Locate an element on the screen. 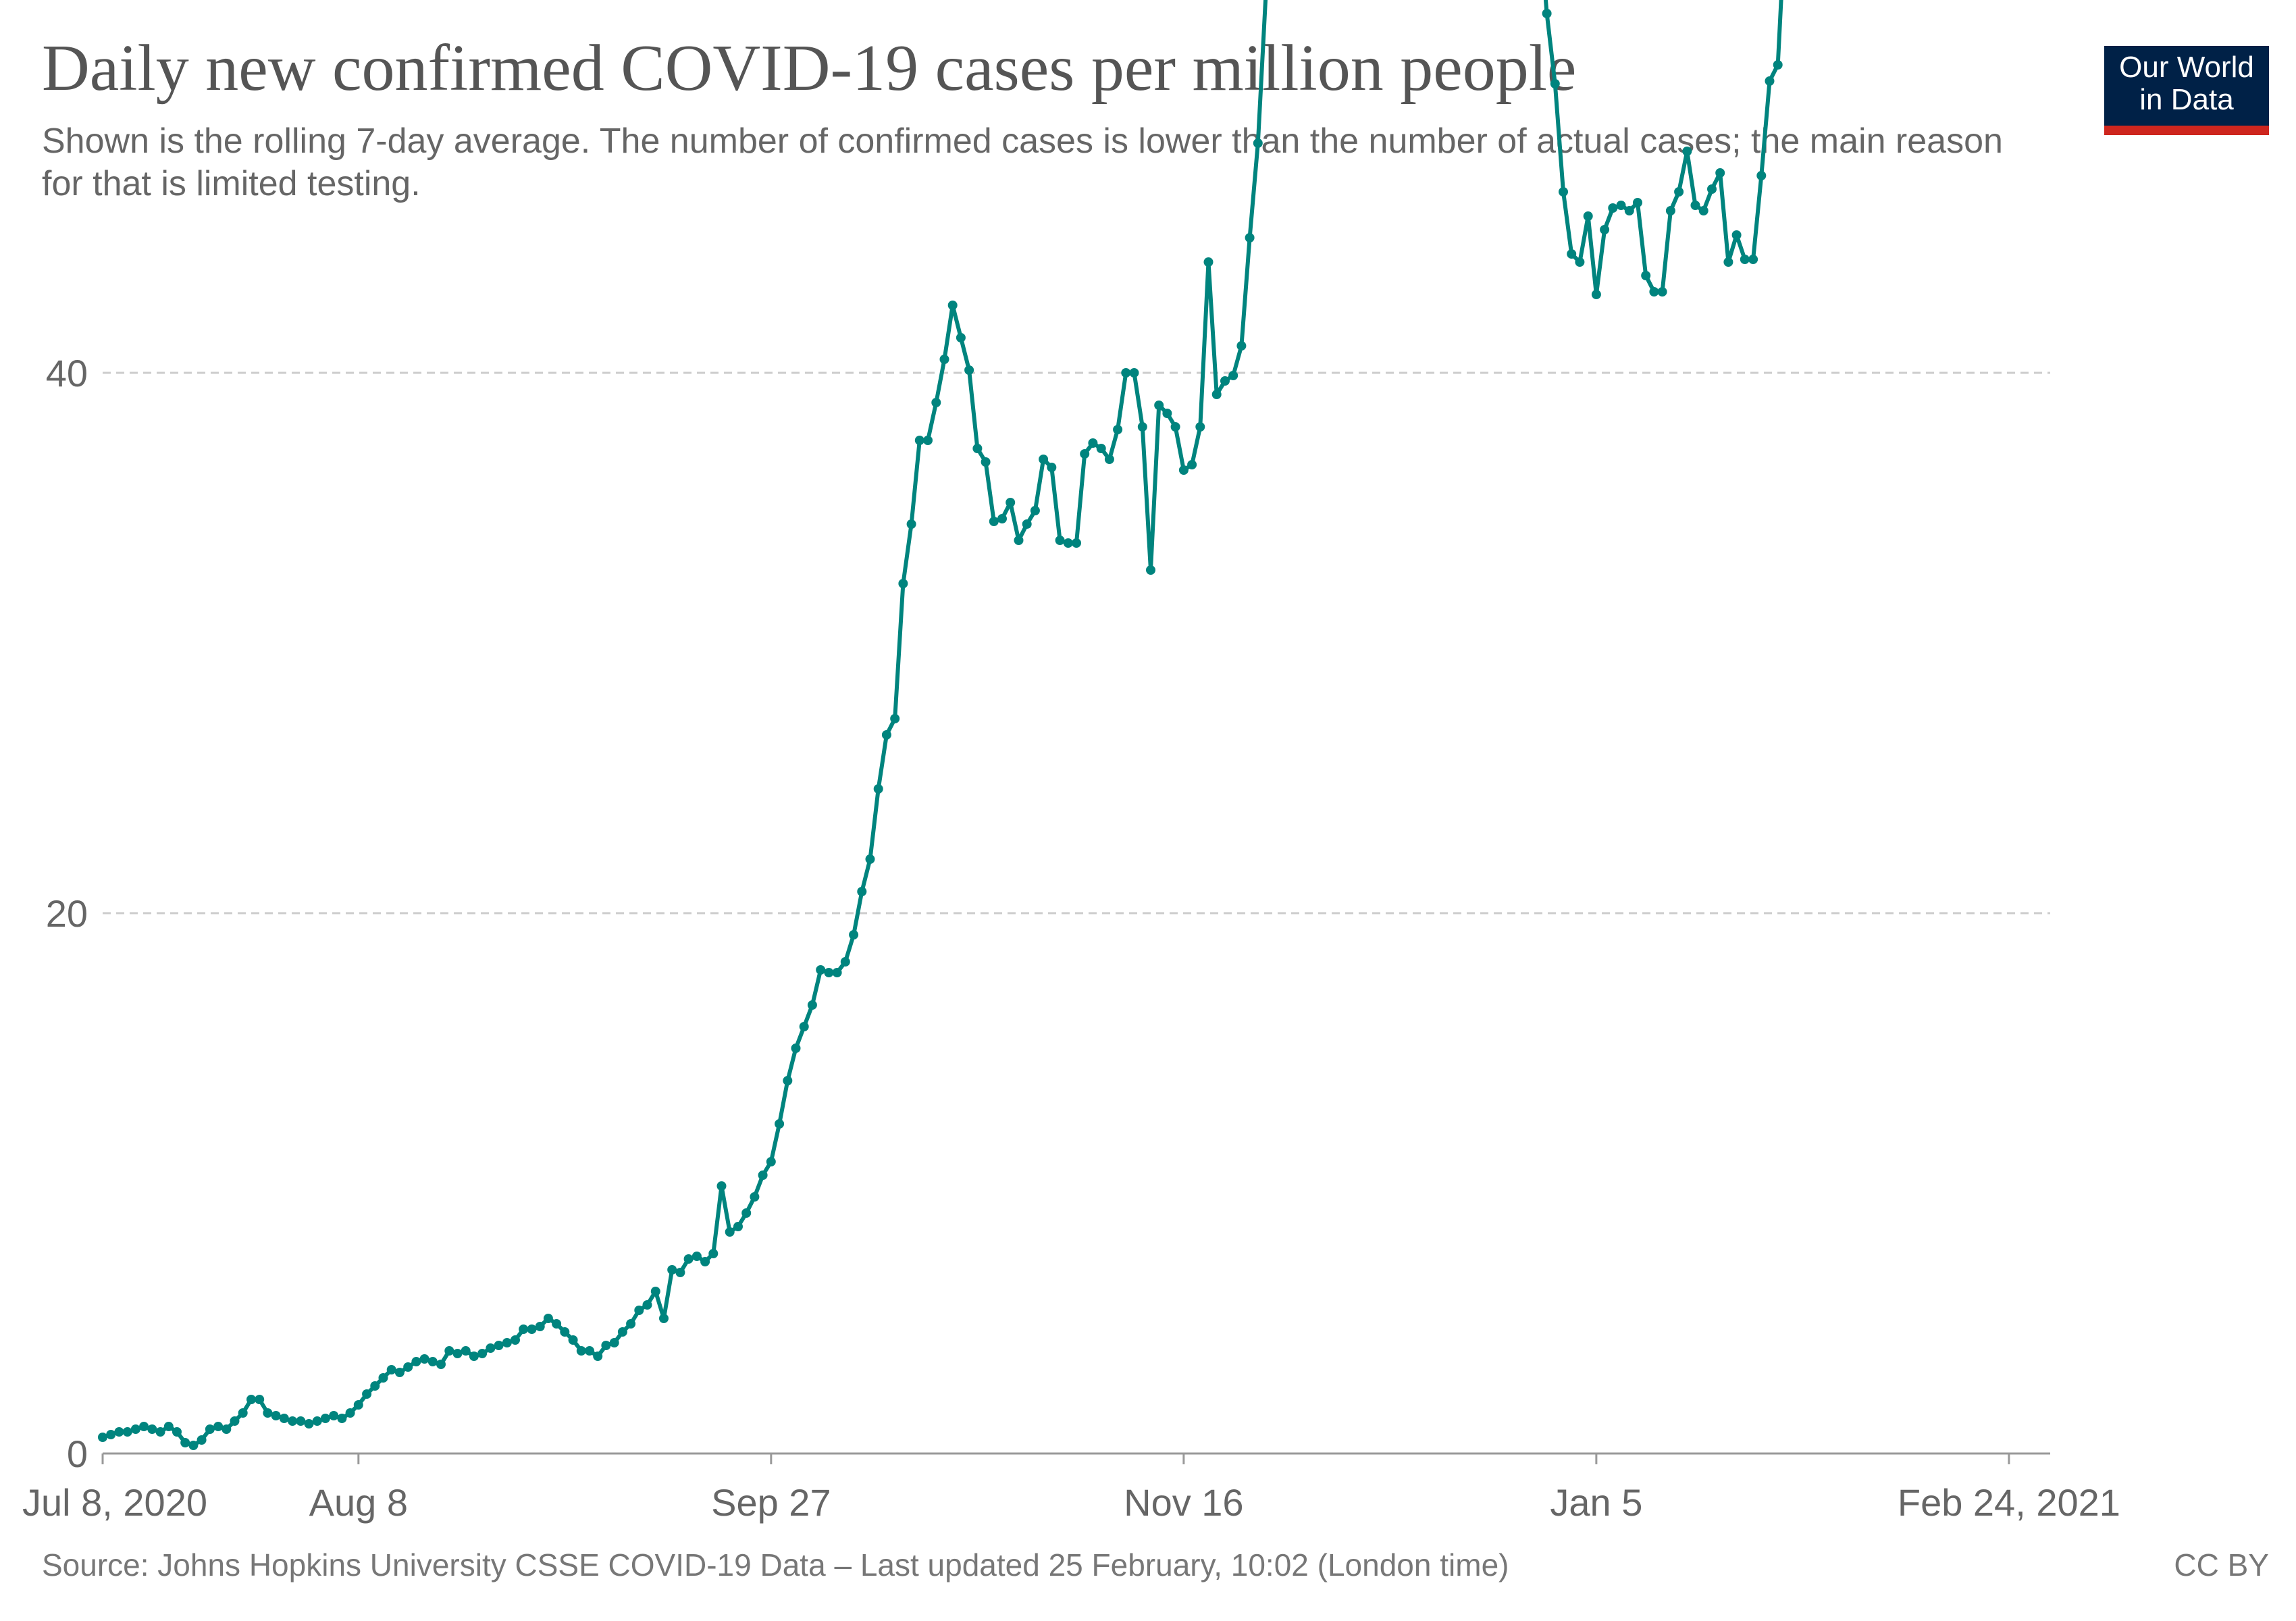 The height and width of the screenshot is (1621, 2296). x-tick-label: Jul 8, 2020 is located at coordinates (114, 1502).